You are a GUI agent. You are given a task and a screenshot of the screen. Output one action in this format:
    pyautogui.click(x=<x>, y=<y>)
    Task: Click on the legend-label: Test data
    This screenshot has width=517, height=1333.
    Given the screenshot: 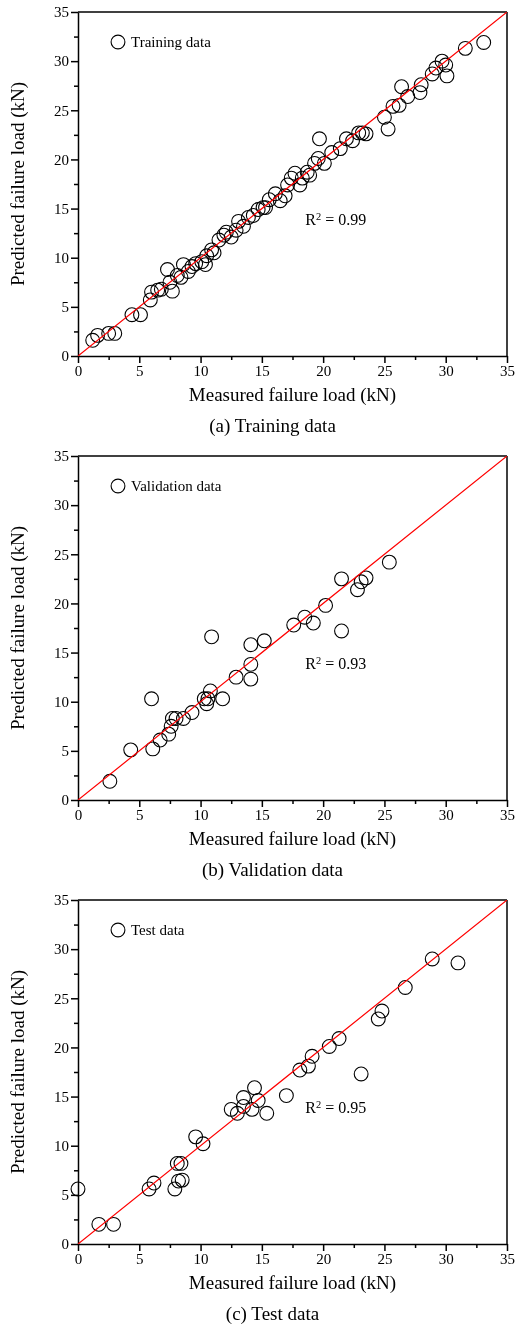 What is the action you would take?
    pyautogui.click(x=158, y=930)
    